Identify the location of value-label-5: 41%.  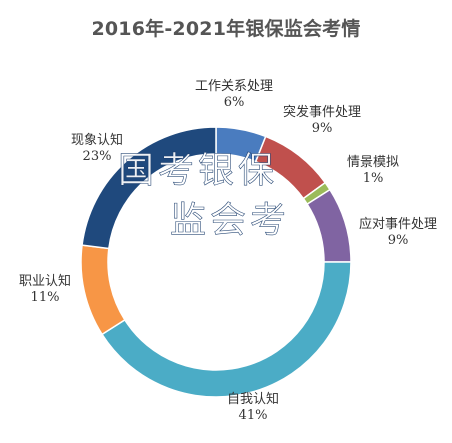
(253, 415).